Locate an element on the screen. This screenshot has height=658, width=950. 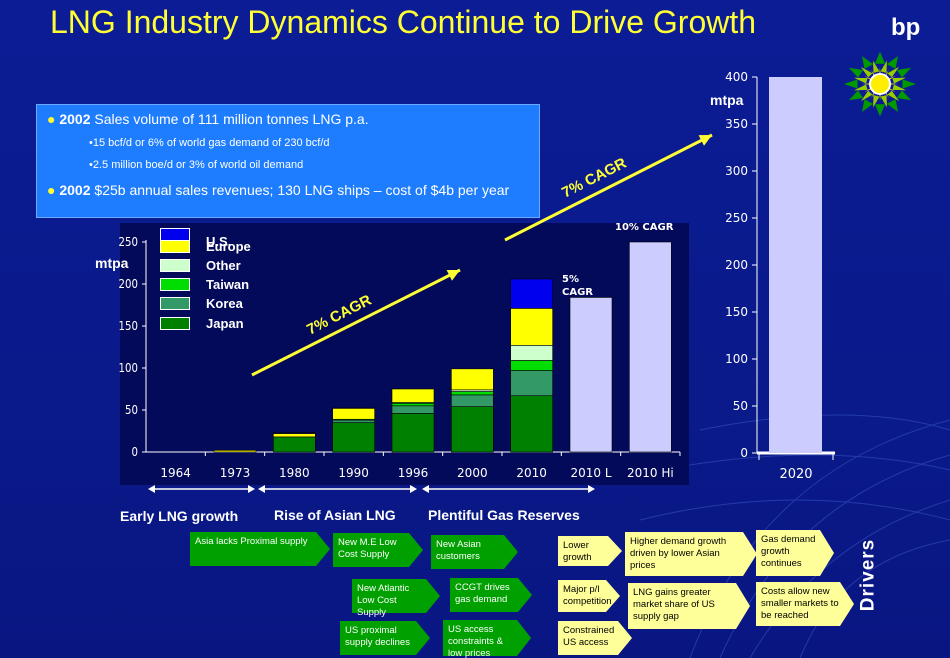
driver-yellow-text-2: Gas demand growth continues is located at coordinates (788, 551).